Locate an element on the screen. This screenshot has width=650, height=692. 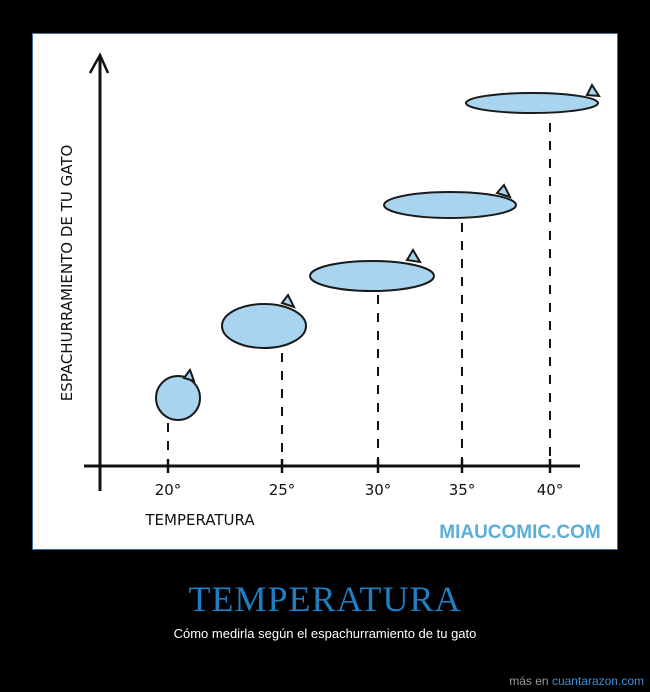
x-axis-label: TEMPERATURA is located at coordinates (199, 520).